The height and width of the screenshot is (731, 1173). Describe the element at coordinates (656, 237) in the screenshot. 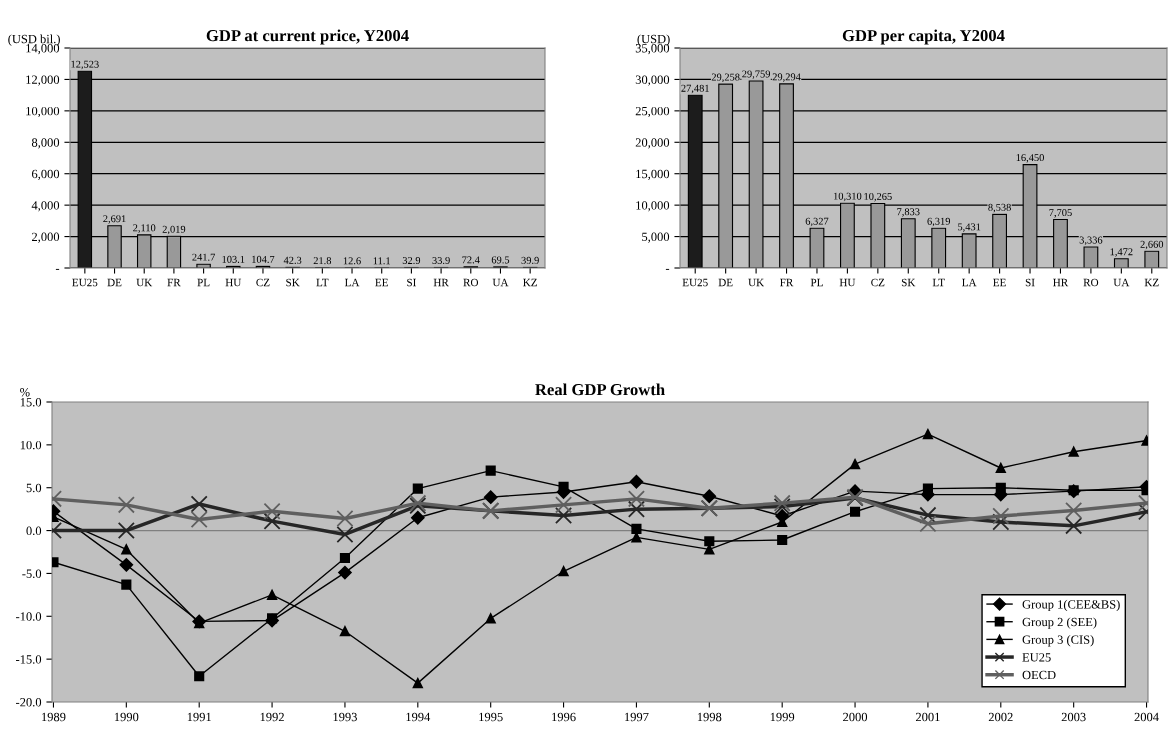

I see `y-tick-label: 5,000` at that location.